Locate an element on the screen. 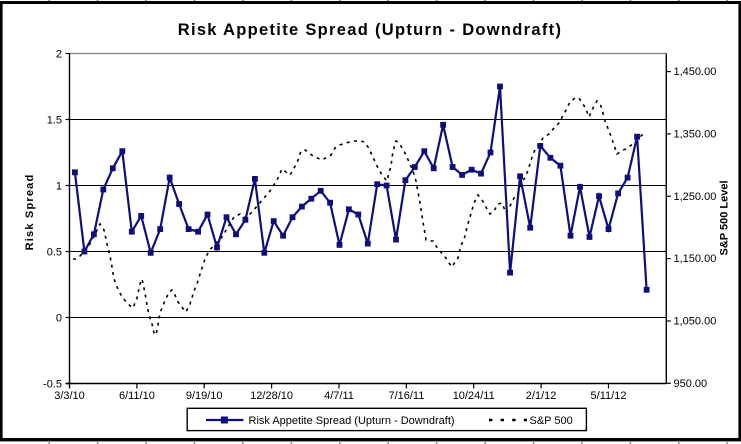 The image size is (741, 444). svg-text: 5/11/12 is located at coordinates (609, 396).